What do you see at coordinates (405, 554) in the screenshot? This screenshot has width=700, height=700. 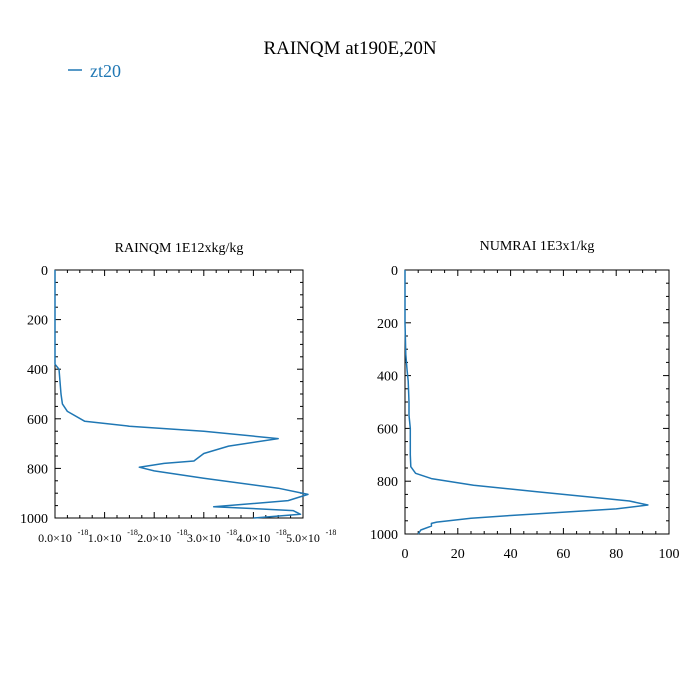 I see `x-tick-label: 0` at bounding box center [405, 554].